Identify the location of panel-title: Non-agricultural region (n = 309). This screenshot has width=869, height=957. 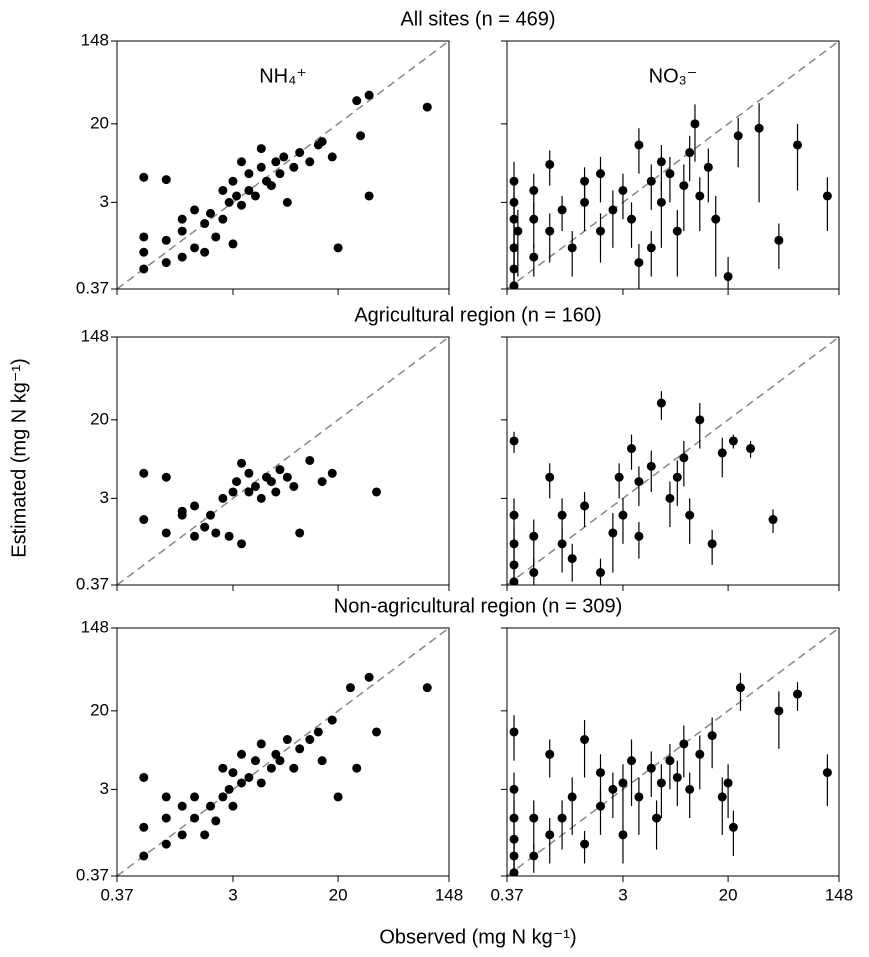
(478, 606).